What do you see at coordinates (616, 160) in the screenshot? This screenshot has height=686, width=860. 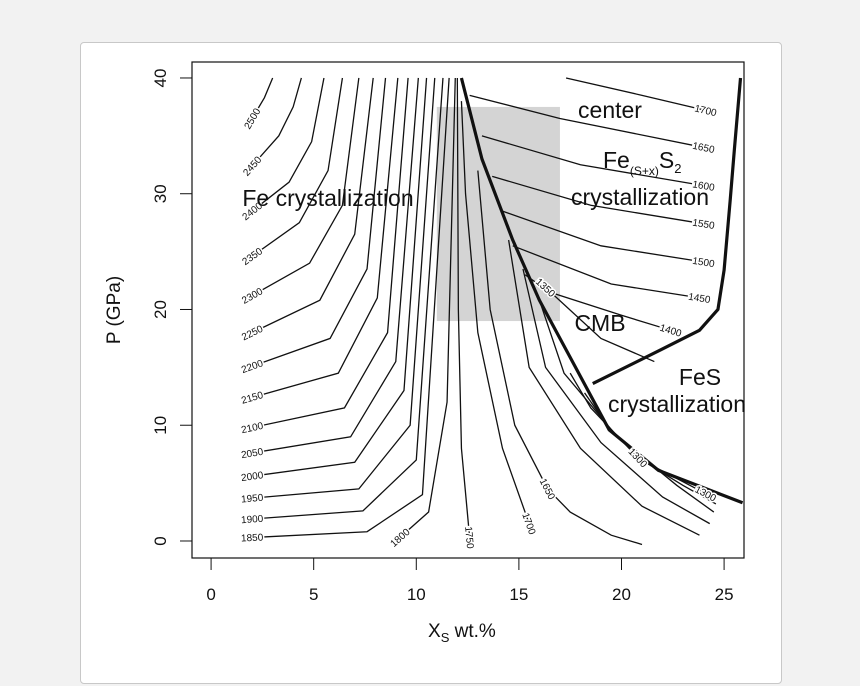 I see `fes2-part: Fe` at bounding box center [616, 160].